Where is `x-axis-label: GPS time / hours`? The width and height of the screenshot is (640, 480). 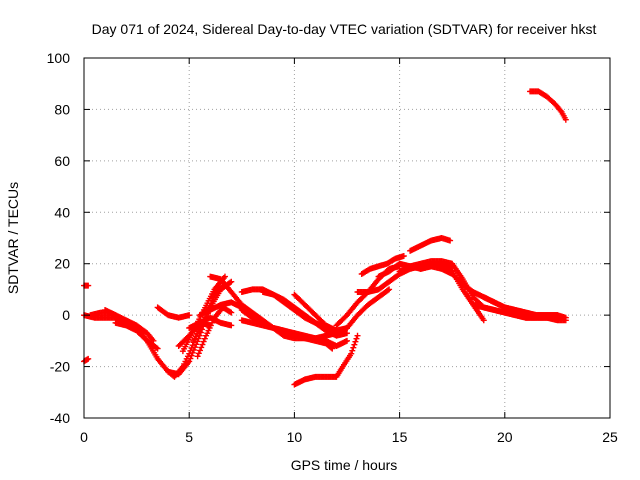 x-axis-label: GPS time / hours is located at coordinates (344, 465).